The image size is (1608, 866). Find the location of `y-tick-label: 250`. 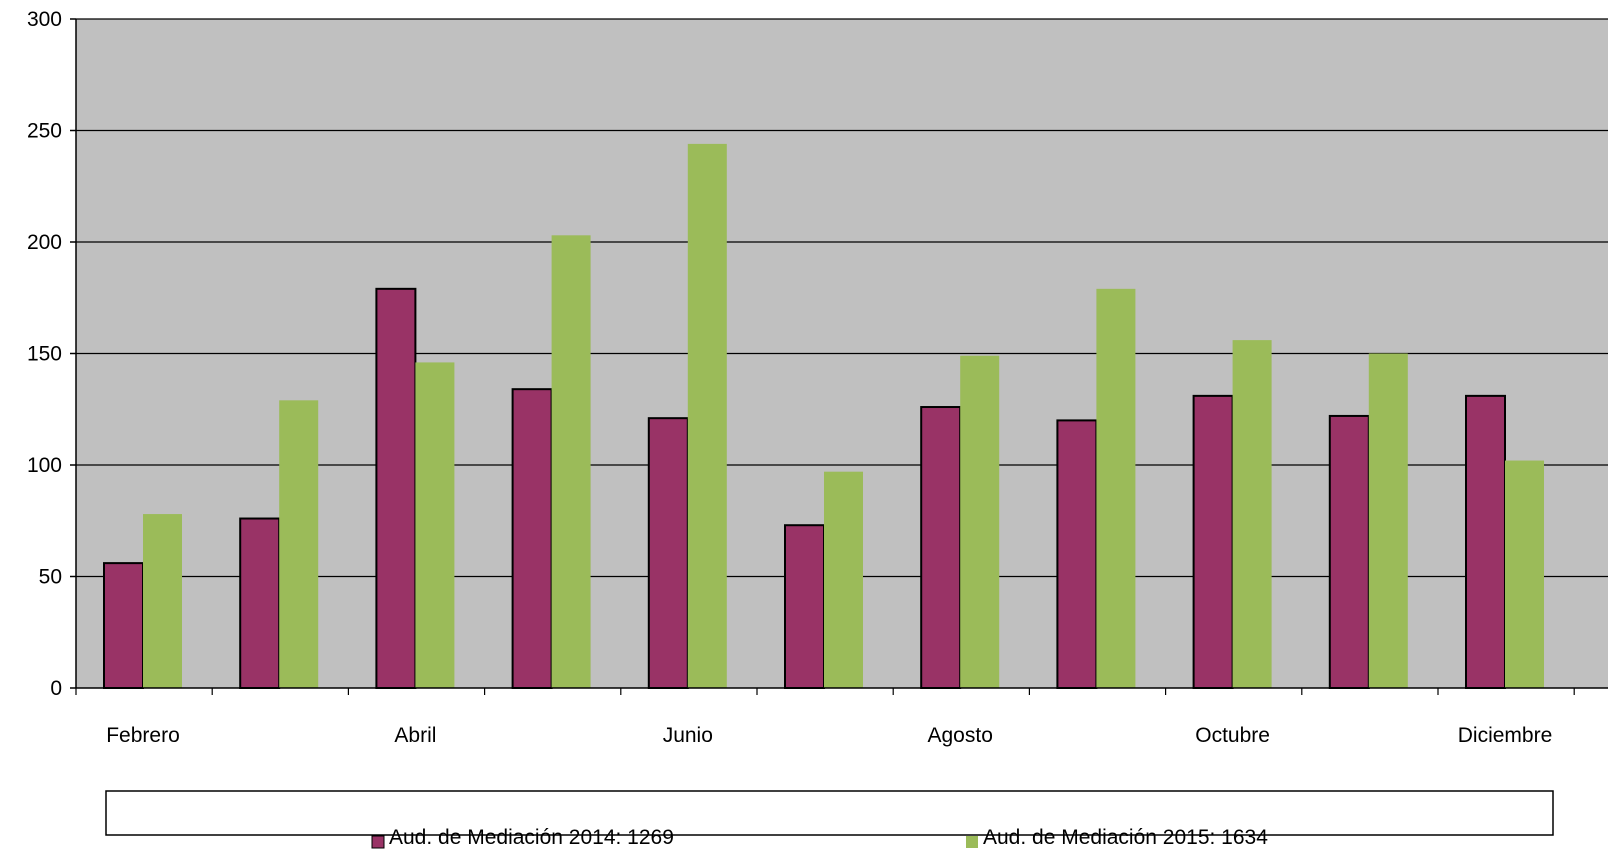

y-tick-label: 250 is located at coordinates (44, 131).